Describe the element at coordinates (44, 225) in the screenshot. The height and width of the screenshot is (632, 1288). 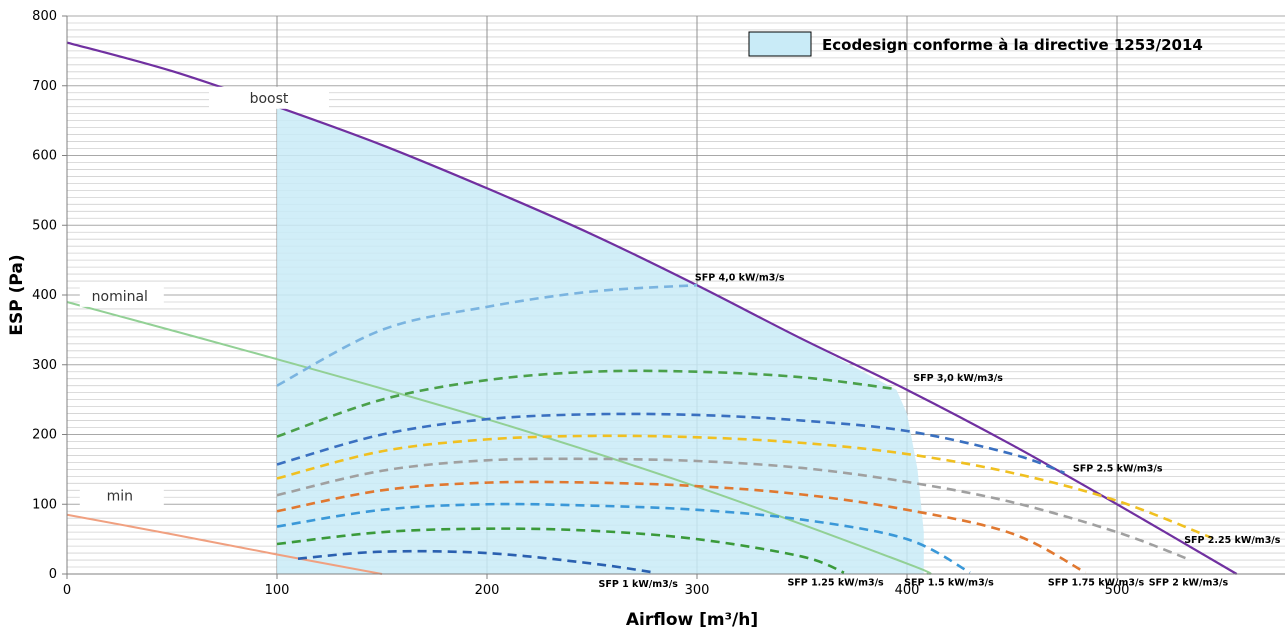
I see `y-tick-label: 500` at that location.